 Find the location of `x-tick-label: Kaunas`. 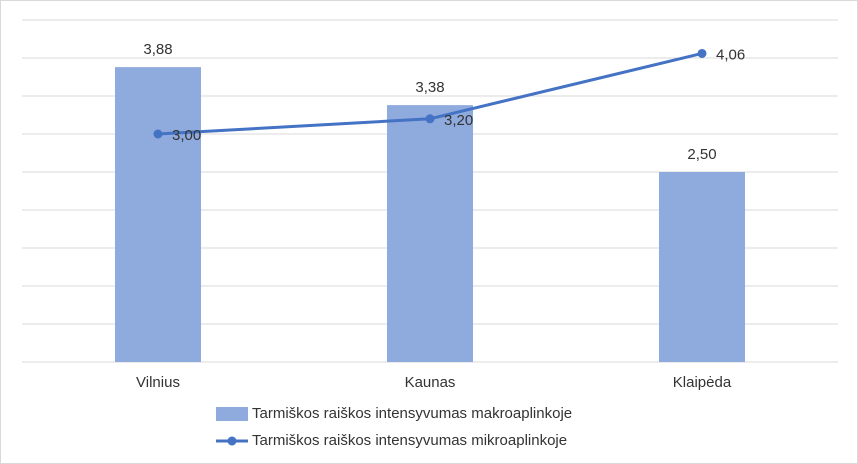

x-tick-label: Kaunas is located at coordinates (430, 382).